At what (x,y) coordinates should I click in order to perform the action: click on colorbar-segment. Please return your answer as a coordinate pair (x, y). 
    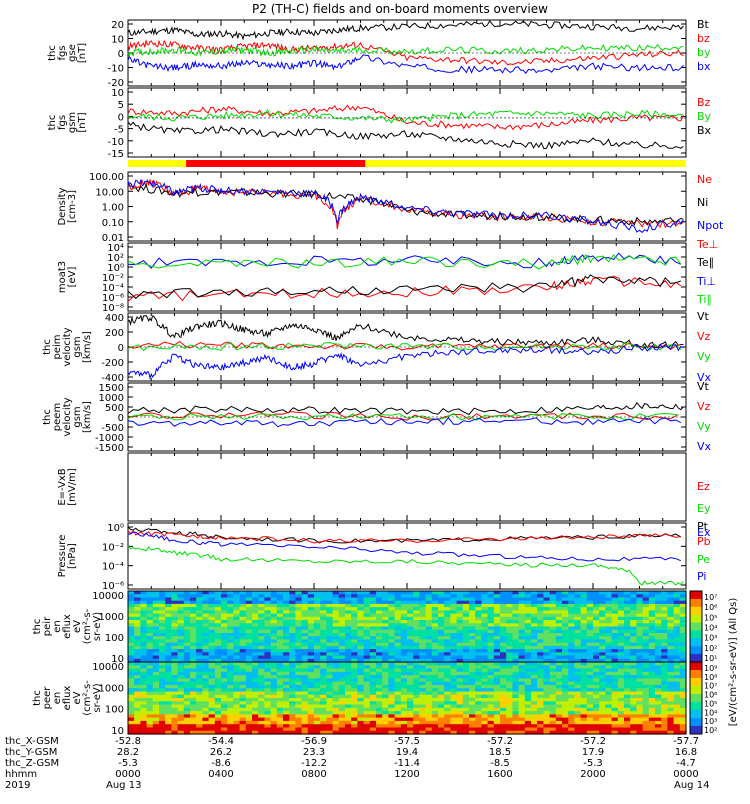
    Looking at the image, I should click on (696, 706).